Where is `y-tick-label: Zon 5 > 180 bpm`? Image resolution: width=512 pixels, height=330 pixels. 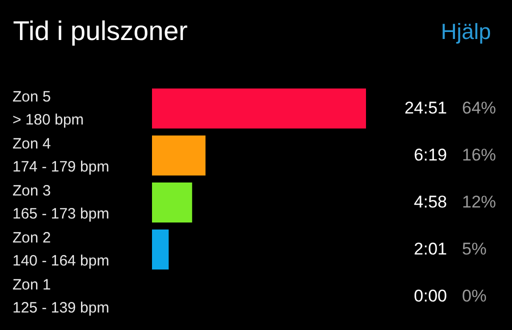 y-tick-label: Zon 5 > 180 bpm is located at coordinates (48, 108).